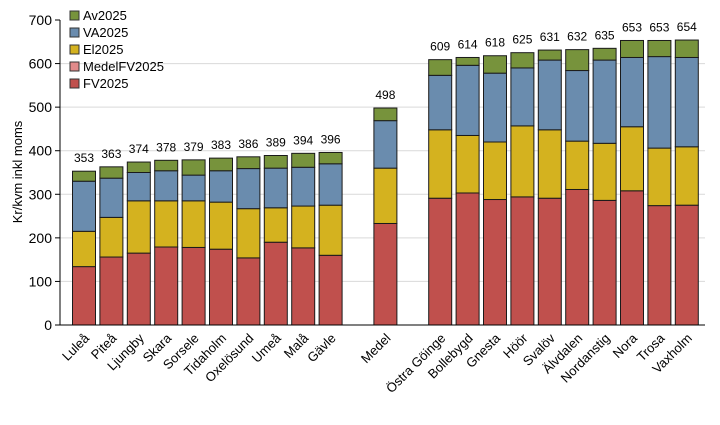 The height and width of the screenshot is (425, 720). What do you see at coordinates (276, 143) in the screenshot?
I see `data-label-total: 389` at bounding box center [276, 143].